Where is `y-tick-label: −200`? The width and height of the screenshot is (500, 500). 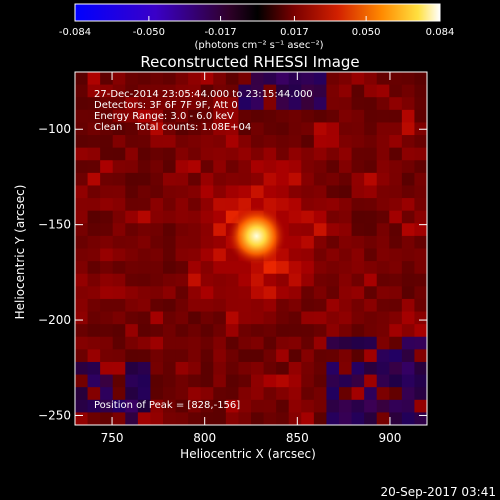
y-tick-label: −200 is located at coordinates (54, 320).